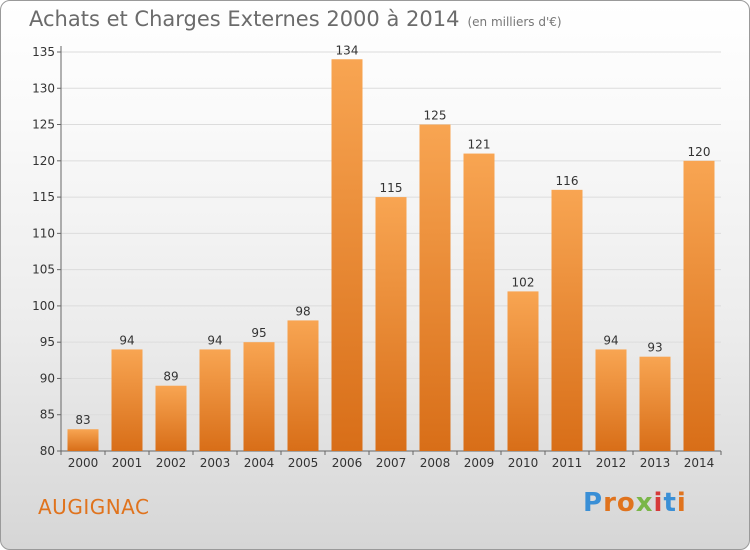  Describe the element at coordinates (654, 348) in the screenshot. I see `bar-value-label: 93` at that location.